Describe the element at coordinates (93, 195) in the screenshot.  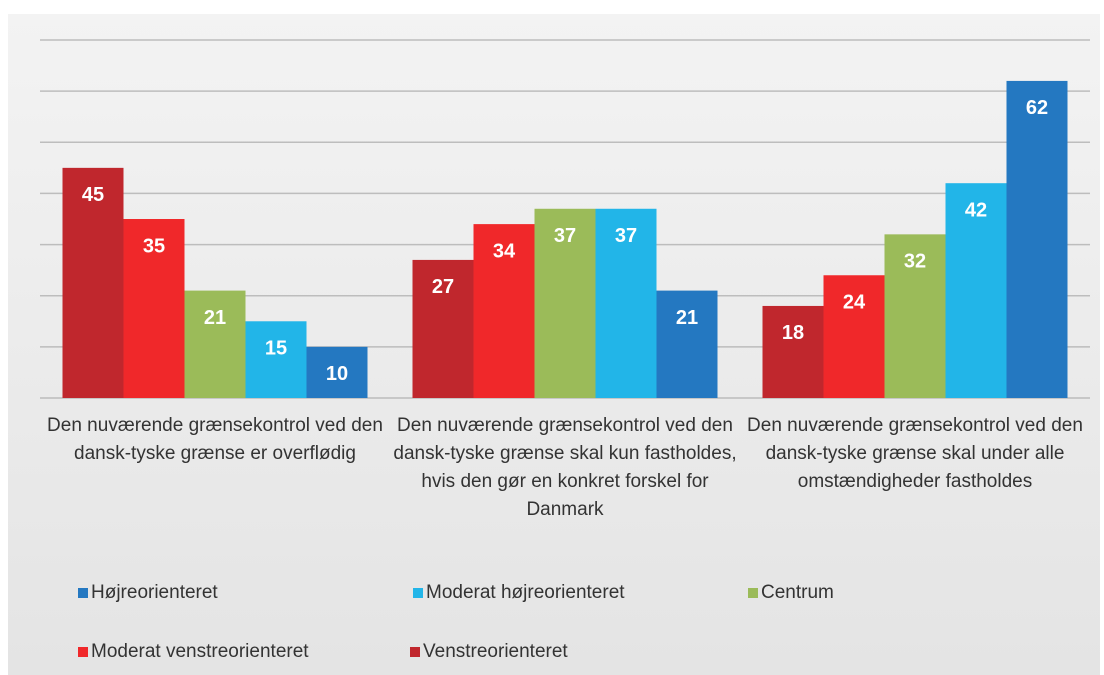
I see `value-label: 45` at that location.